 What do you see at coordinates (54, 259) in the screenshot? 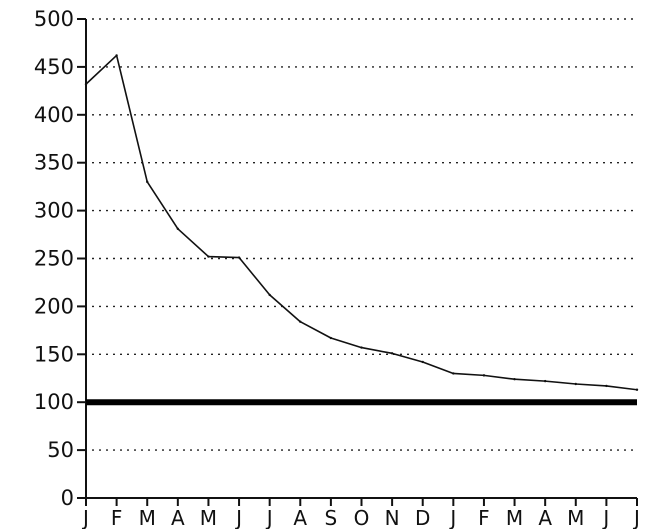
I see `y-tick-label-250: 250` at bounding box center [54, 259].